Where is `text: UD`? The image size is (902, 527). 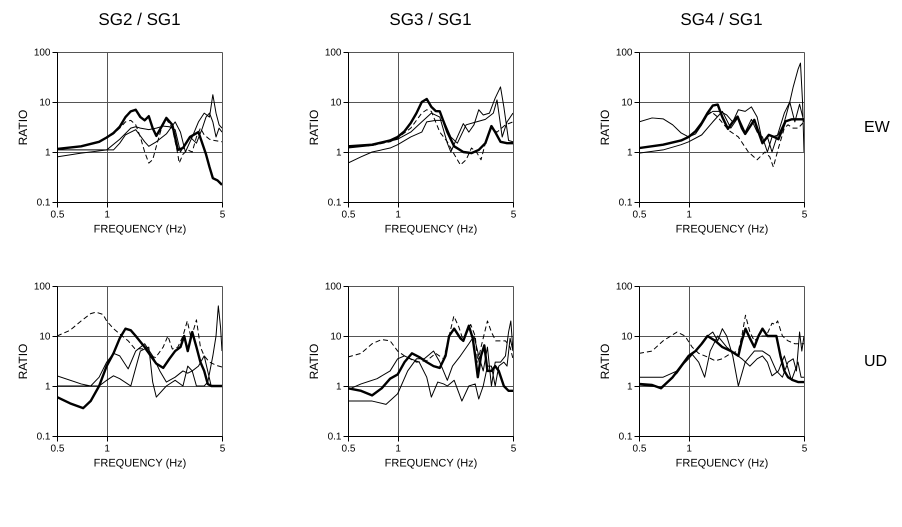 text: UD is located at coordinates (876, 361).